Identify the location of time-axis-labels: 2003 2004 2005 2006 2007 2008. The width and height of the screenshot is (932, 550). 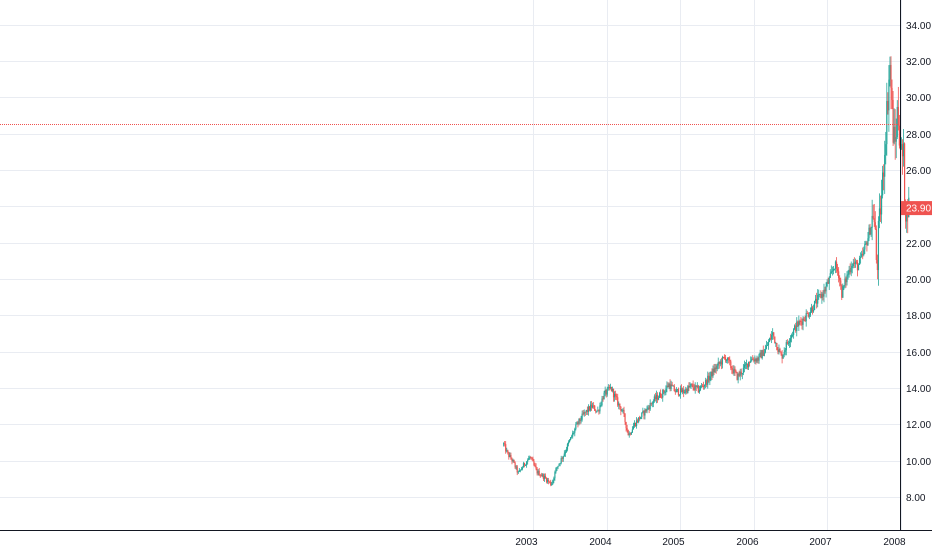
(710, 542).